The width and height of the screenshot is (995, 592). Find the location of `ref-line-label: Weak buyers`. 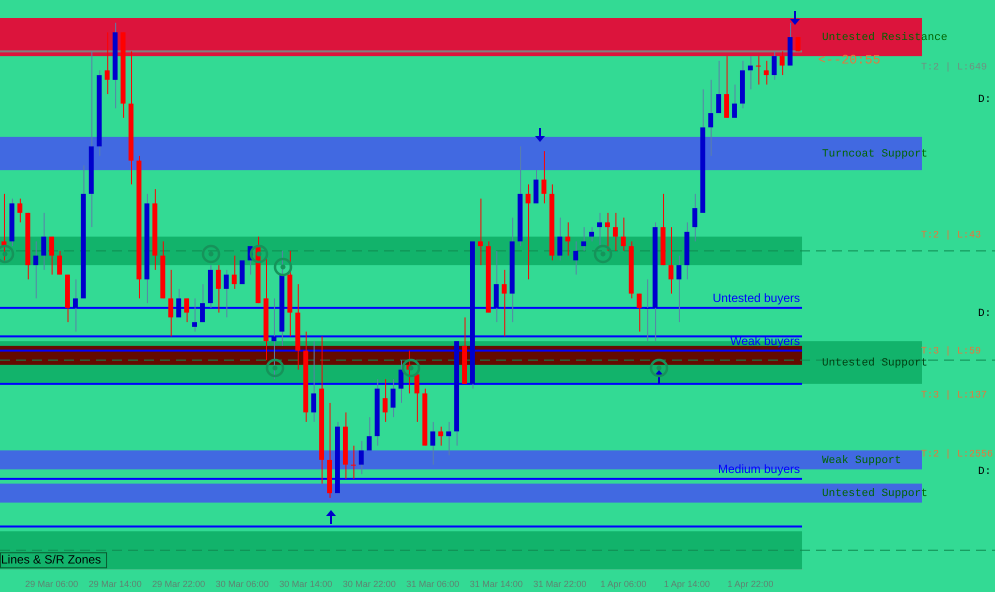

ref-line-label: Weak buyers is located at coordinates (765, 341).